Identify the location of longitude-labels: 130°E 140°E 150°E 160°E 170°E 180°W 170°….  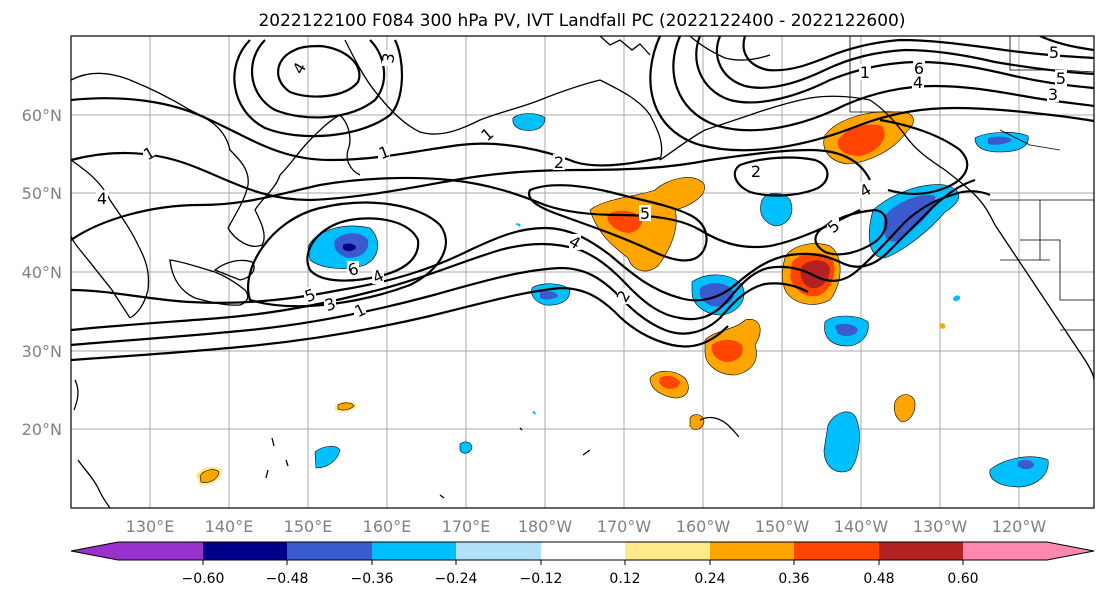
(586, 526).